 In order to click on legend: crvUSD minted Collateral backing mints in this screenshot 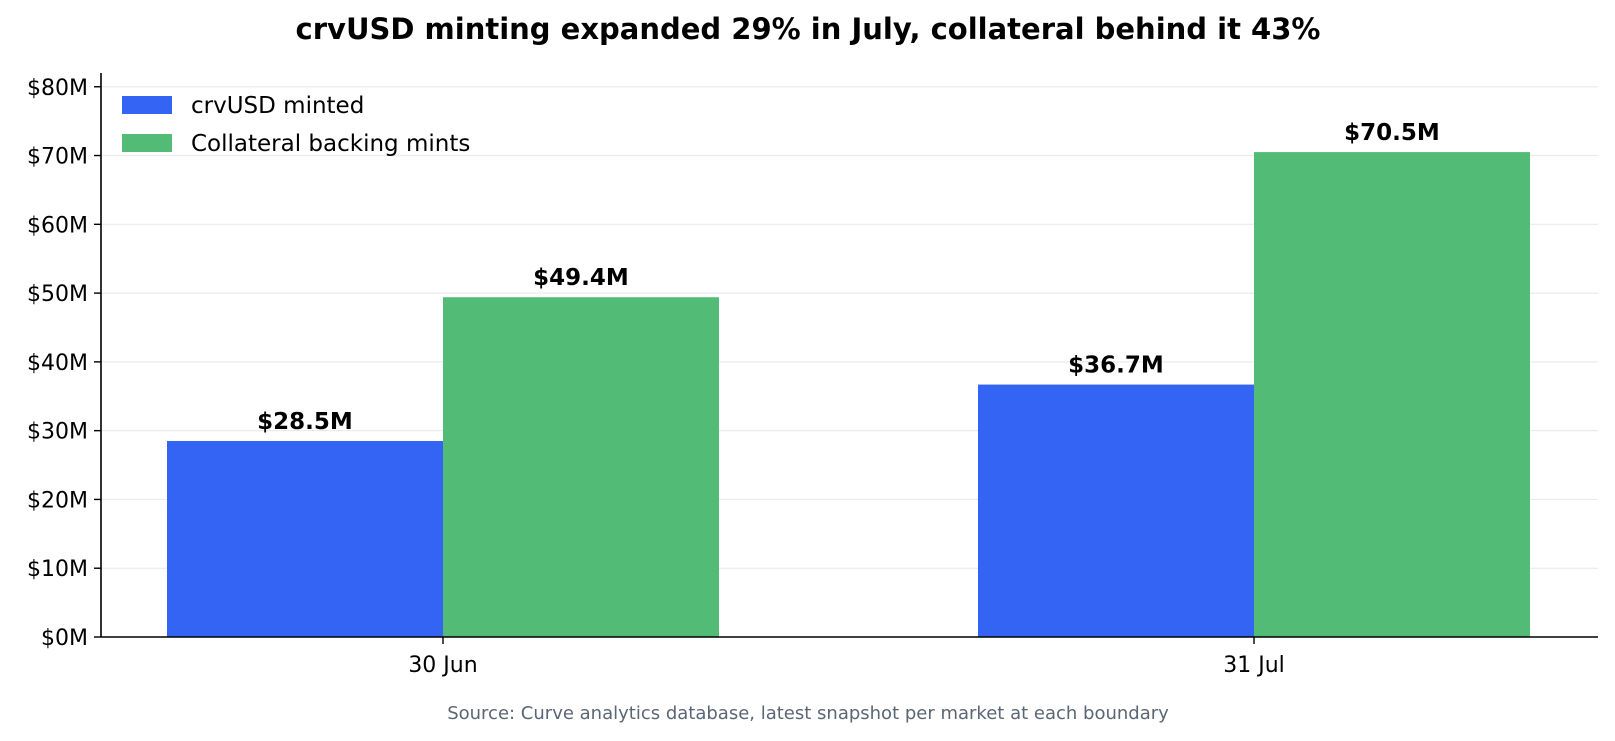, I will do `click(296, 125)`.